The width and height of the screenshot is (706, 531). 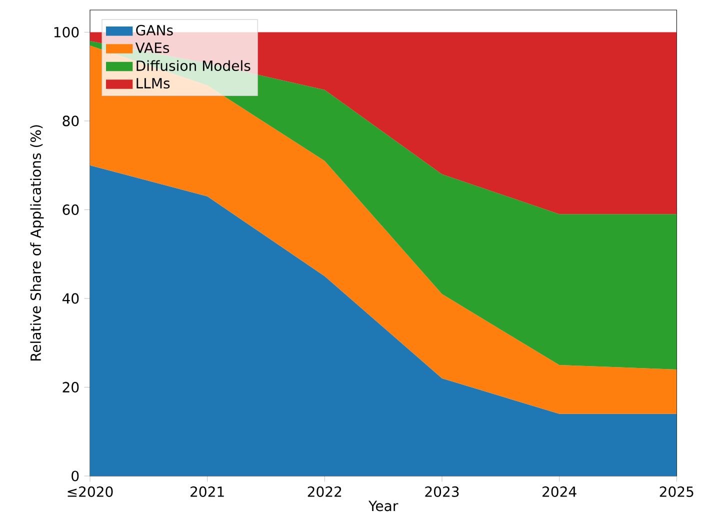 I want to click on legend-label: Diffusion Models, so click(x=193, y=65).